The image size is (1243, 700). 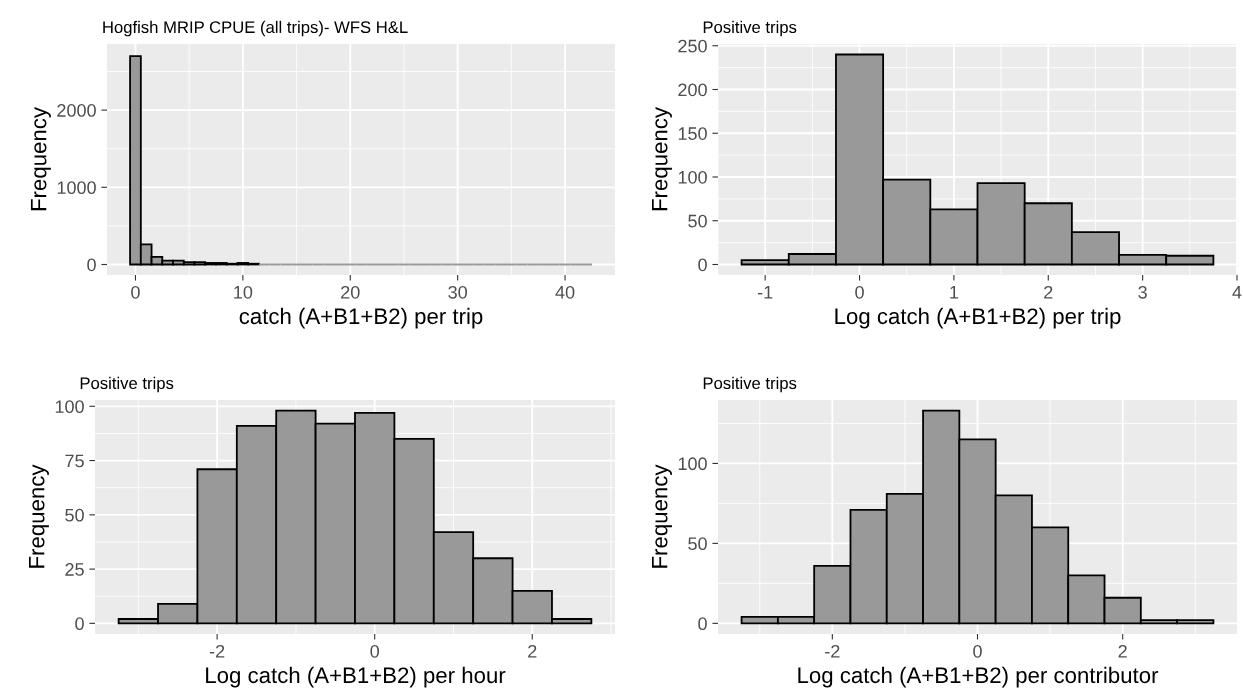 I want to click on y-tick-label: 1000, so click(x=76, y=188).